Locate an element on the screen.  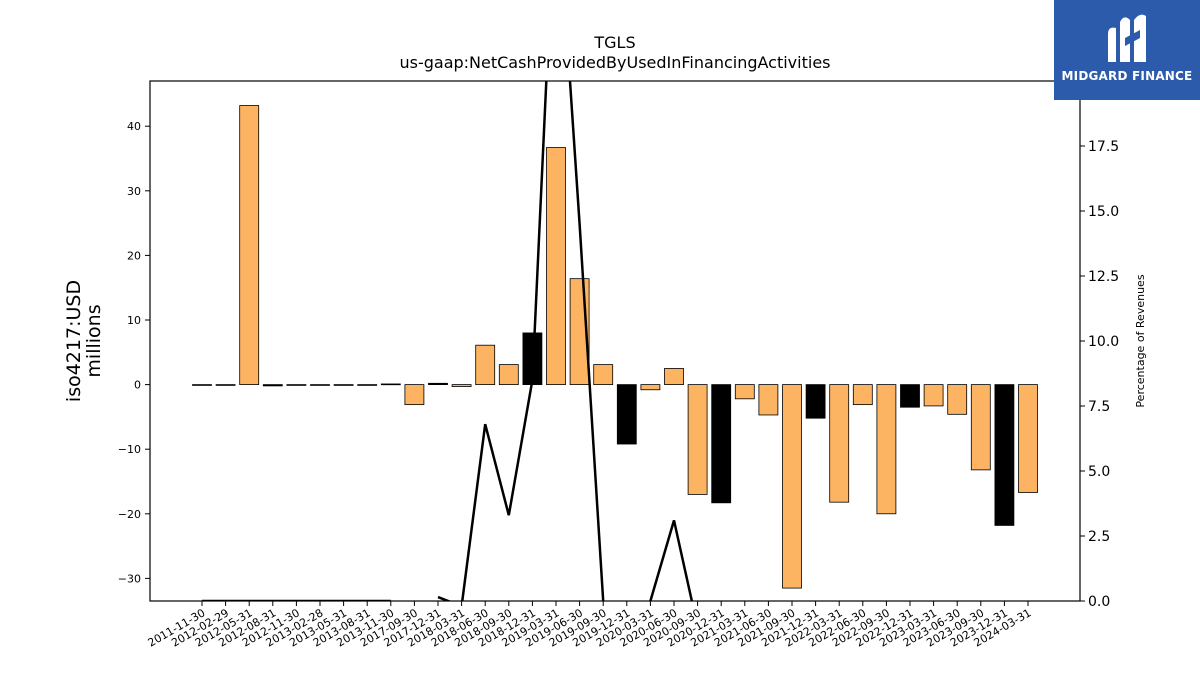
y-tick-label: −30 is located at coordinates (129, 578).